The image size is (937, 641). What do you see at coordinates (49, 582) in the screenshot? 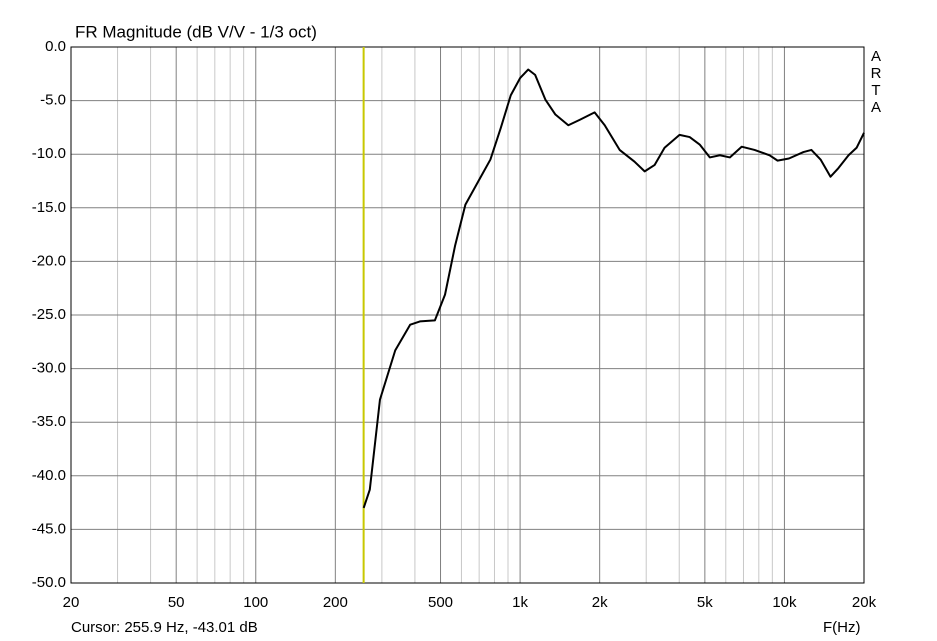
I see `y-tick-label: -50.0` at bounding box center [49, 582].